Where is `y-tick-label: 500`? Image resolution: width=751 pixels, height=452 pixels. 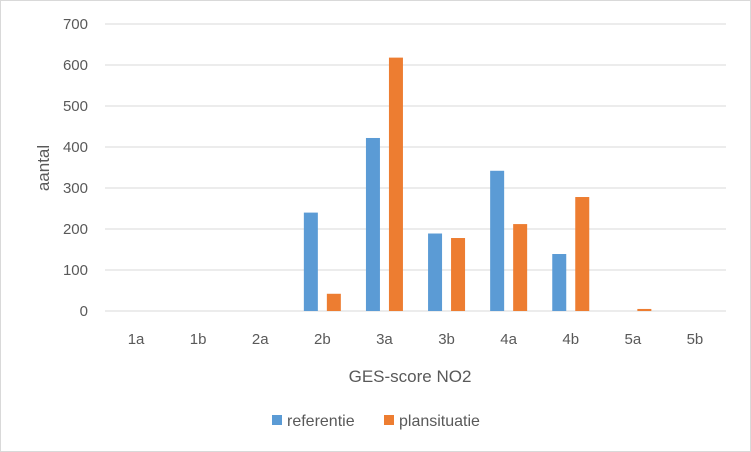
y-tick-label: 500 is located at coordinates (75, 106).